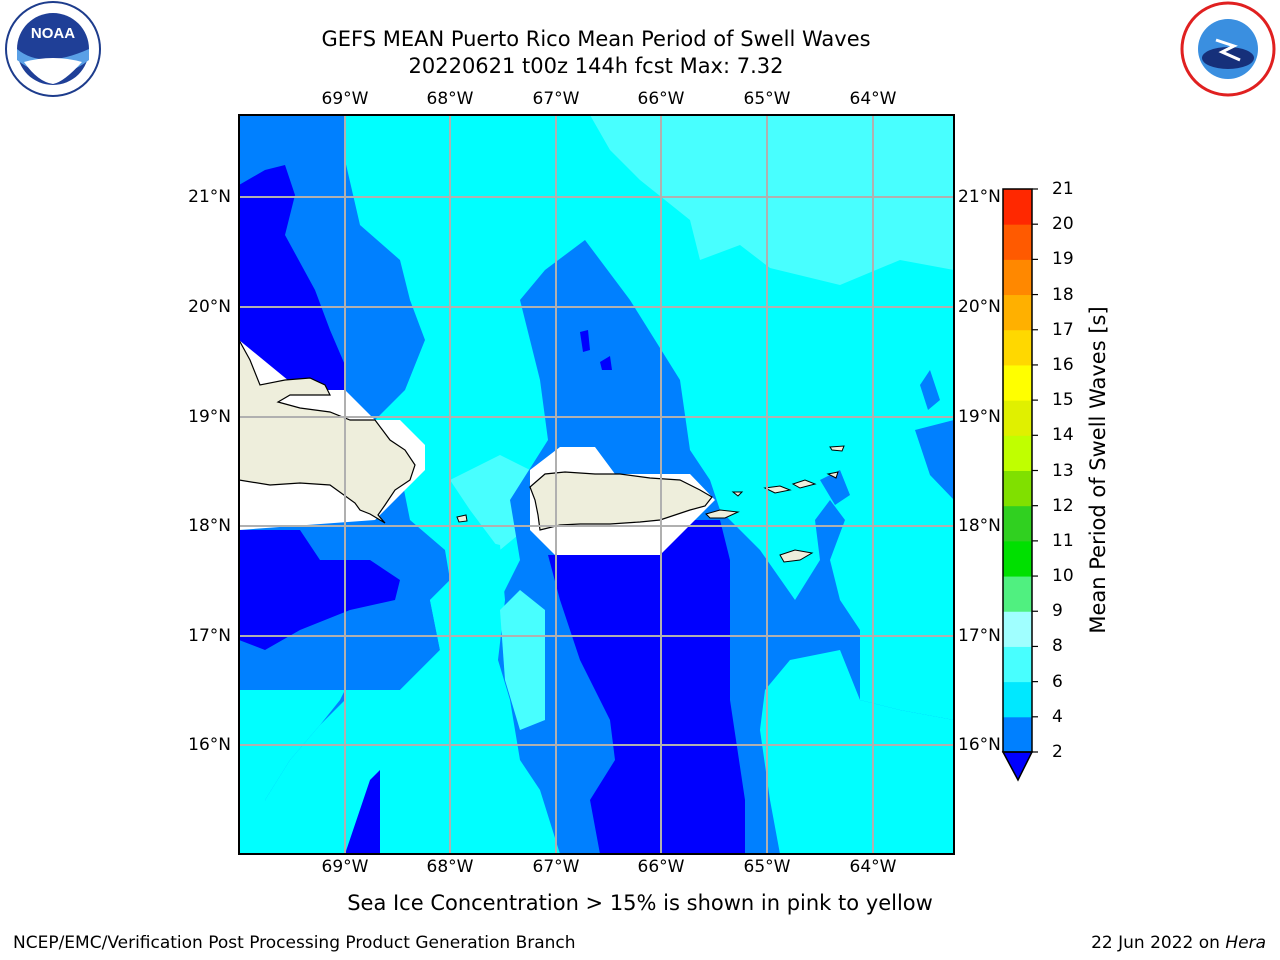 The width and height of the screenshot is (1280, 960). I want to click on land-anegada, so click(837, 448).